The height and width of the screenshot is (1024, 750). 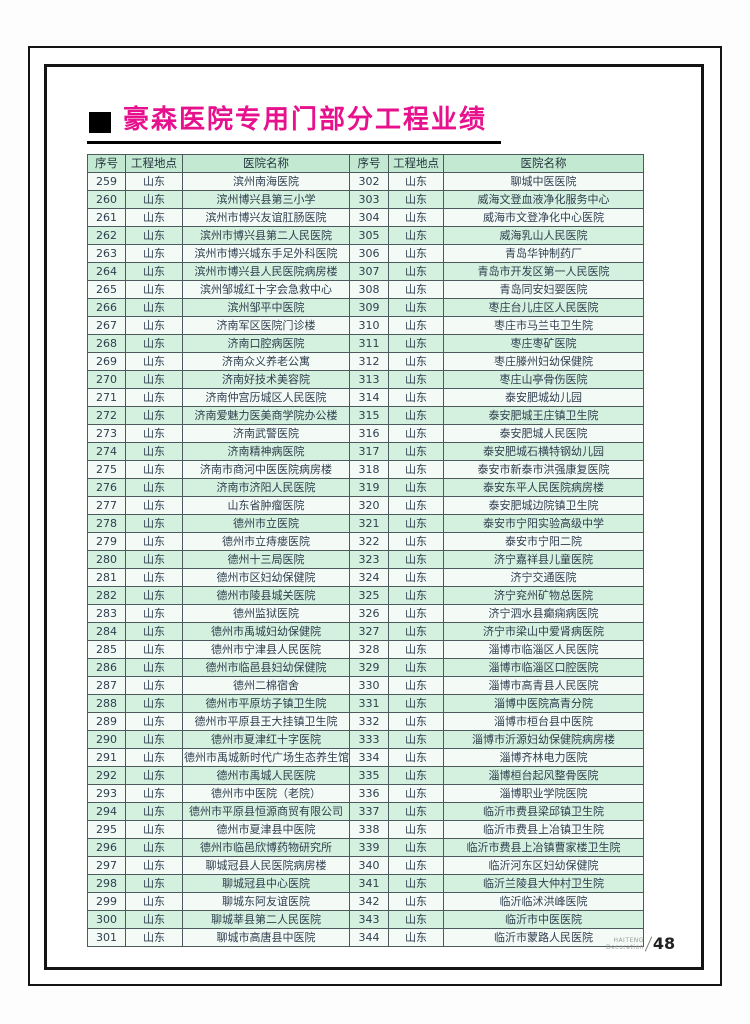 What do you see at coordinates (365, 631) in the screenshot?
I see `table-row: 284 山东 德州市禹城妇幼保健院 327 山东 济宁市梁山中爱肾病医院` at bounding box center [365, 631].